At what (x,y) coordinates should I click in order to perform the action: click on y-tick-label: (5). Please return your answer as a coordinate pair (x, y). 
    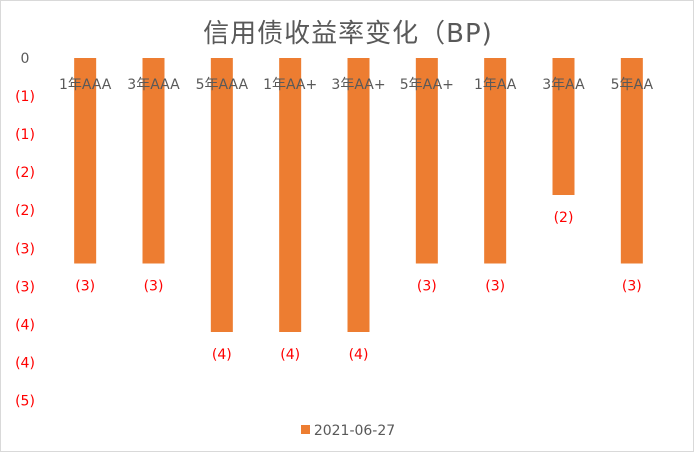
    Looking at the image, I should click on (25, 402).